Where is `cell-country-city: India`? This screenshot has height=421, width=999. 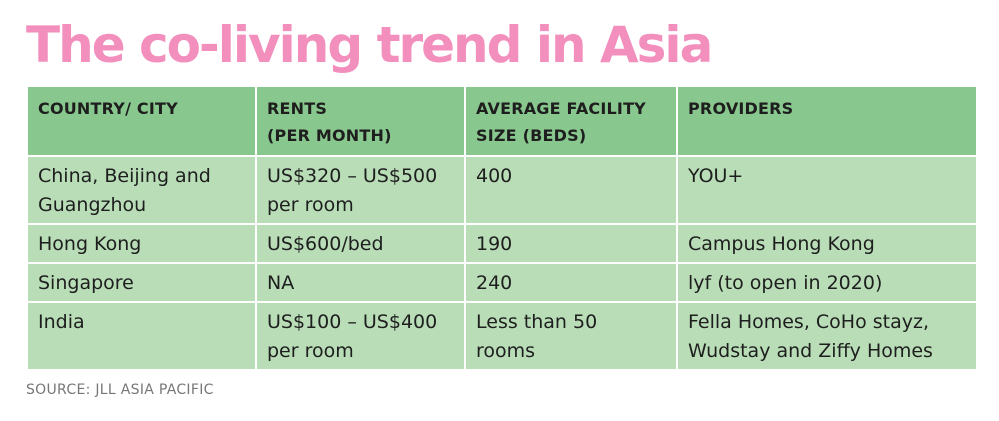 cell-country-city: India is located at coordinates (141, 336).